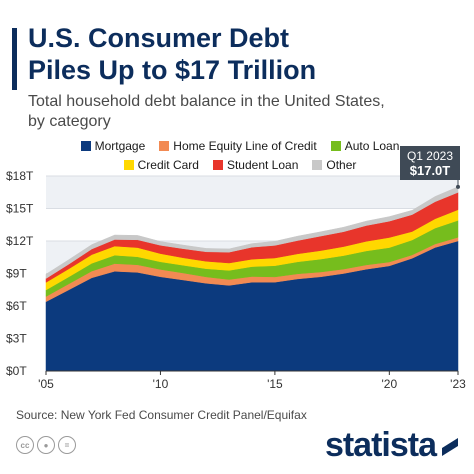 This screenshot has width=474, height=474. I want to click on brand-mark-icon, so click(450, 446).